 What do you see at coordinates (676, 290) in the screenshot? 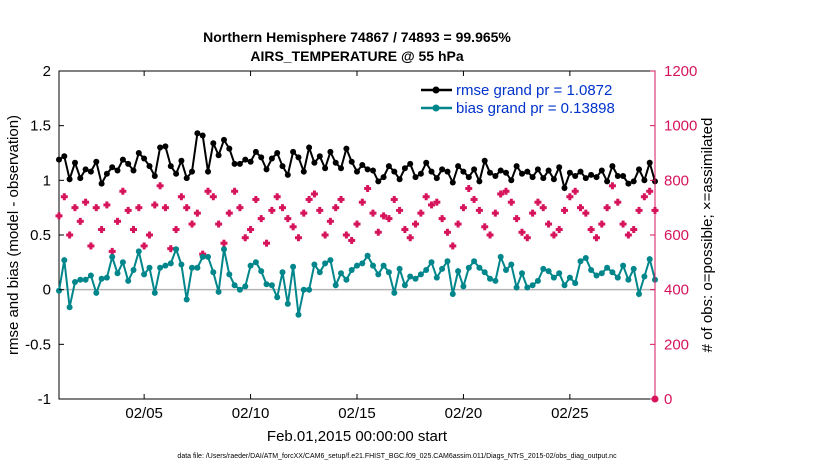
I see `y-right-tick-label: 400` at bounding box center [676, 290].